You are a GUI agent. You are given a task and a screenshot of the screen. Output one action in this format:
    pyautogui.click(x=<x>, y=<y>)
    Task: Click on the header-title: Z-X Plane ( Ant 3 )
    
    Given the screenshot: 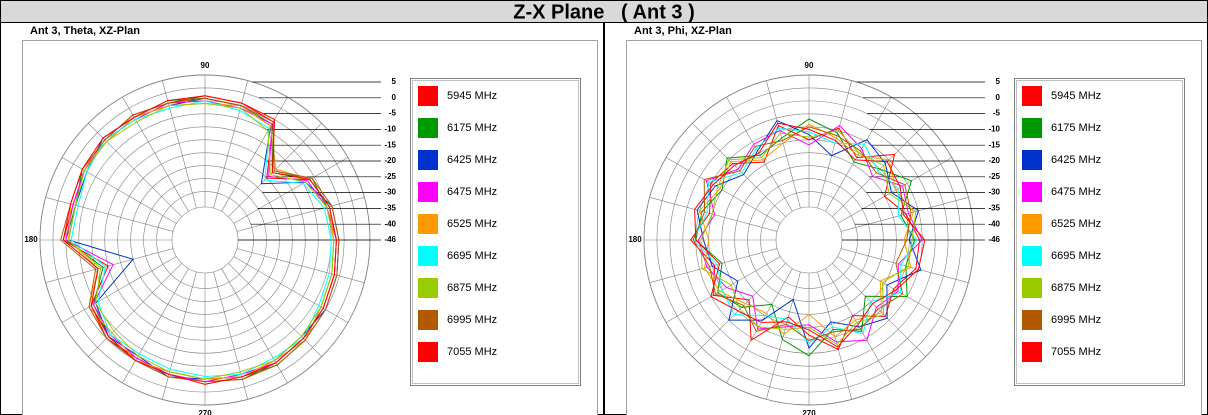 What is the action you would take?
    pyautogui.click(x=604, y=12)
    